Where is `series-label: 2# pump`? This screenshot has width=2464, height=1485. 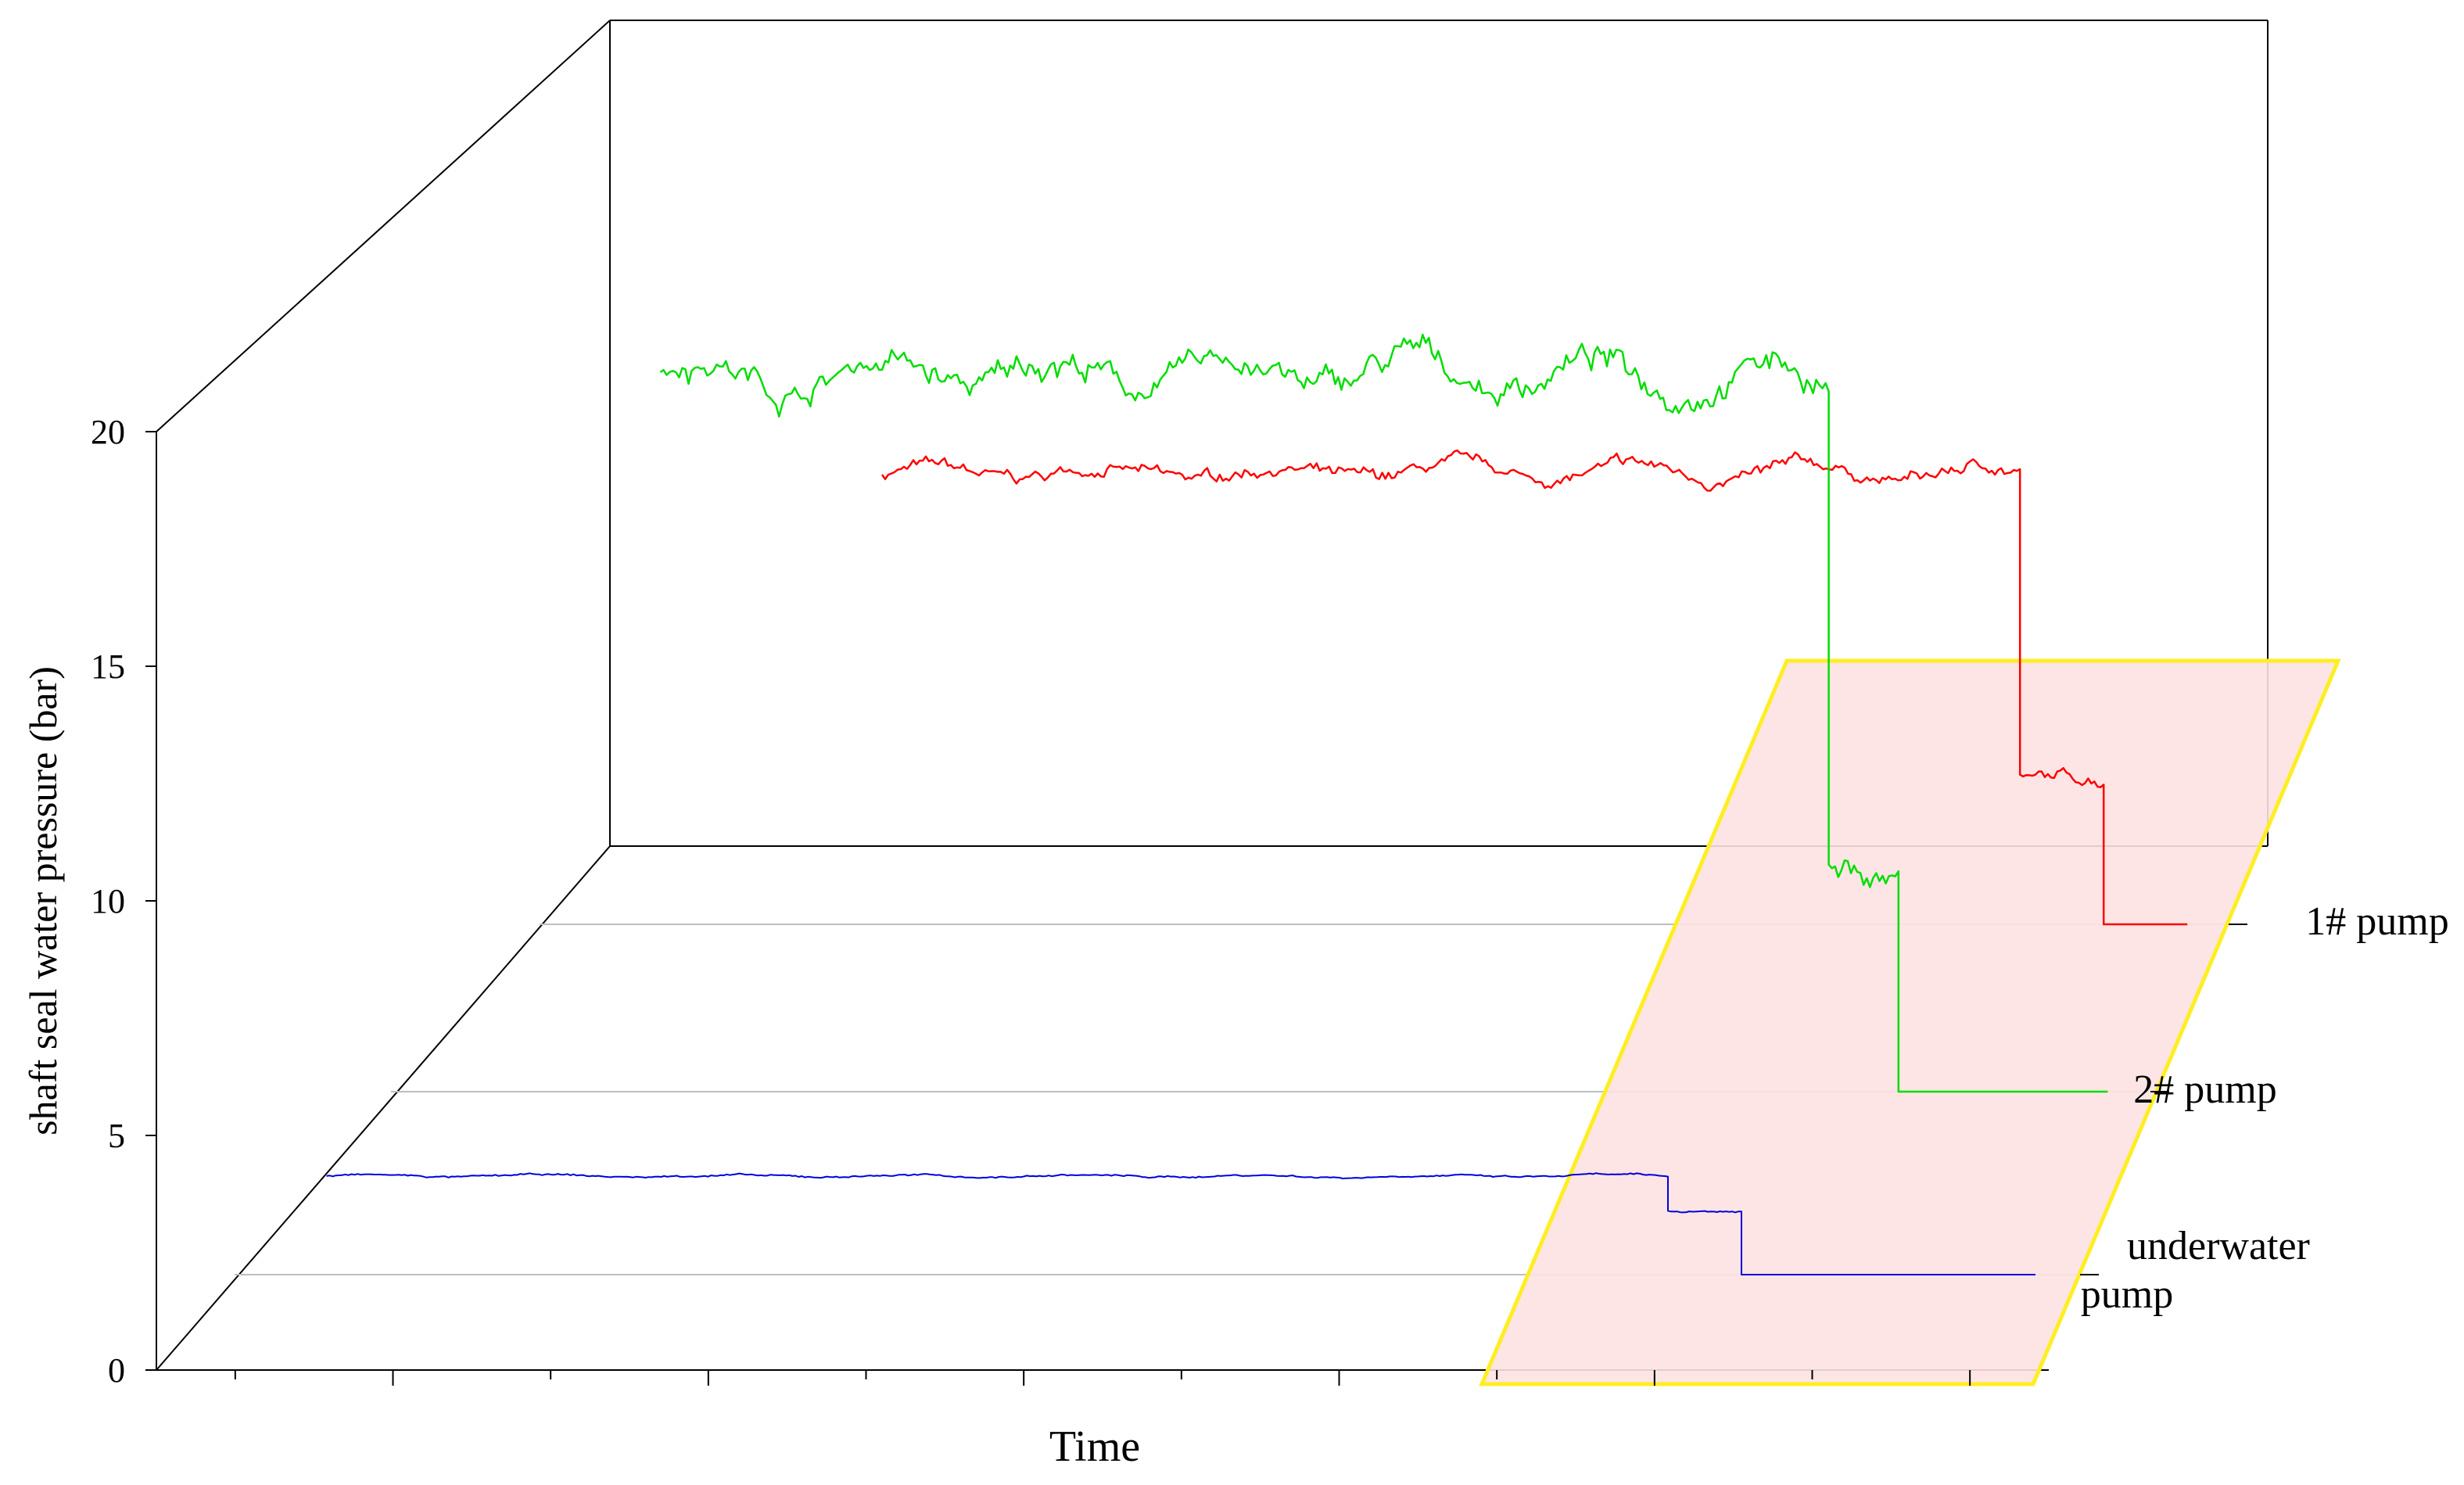 series-label: 2# pump is located at coordinates (2205, 1089).